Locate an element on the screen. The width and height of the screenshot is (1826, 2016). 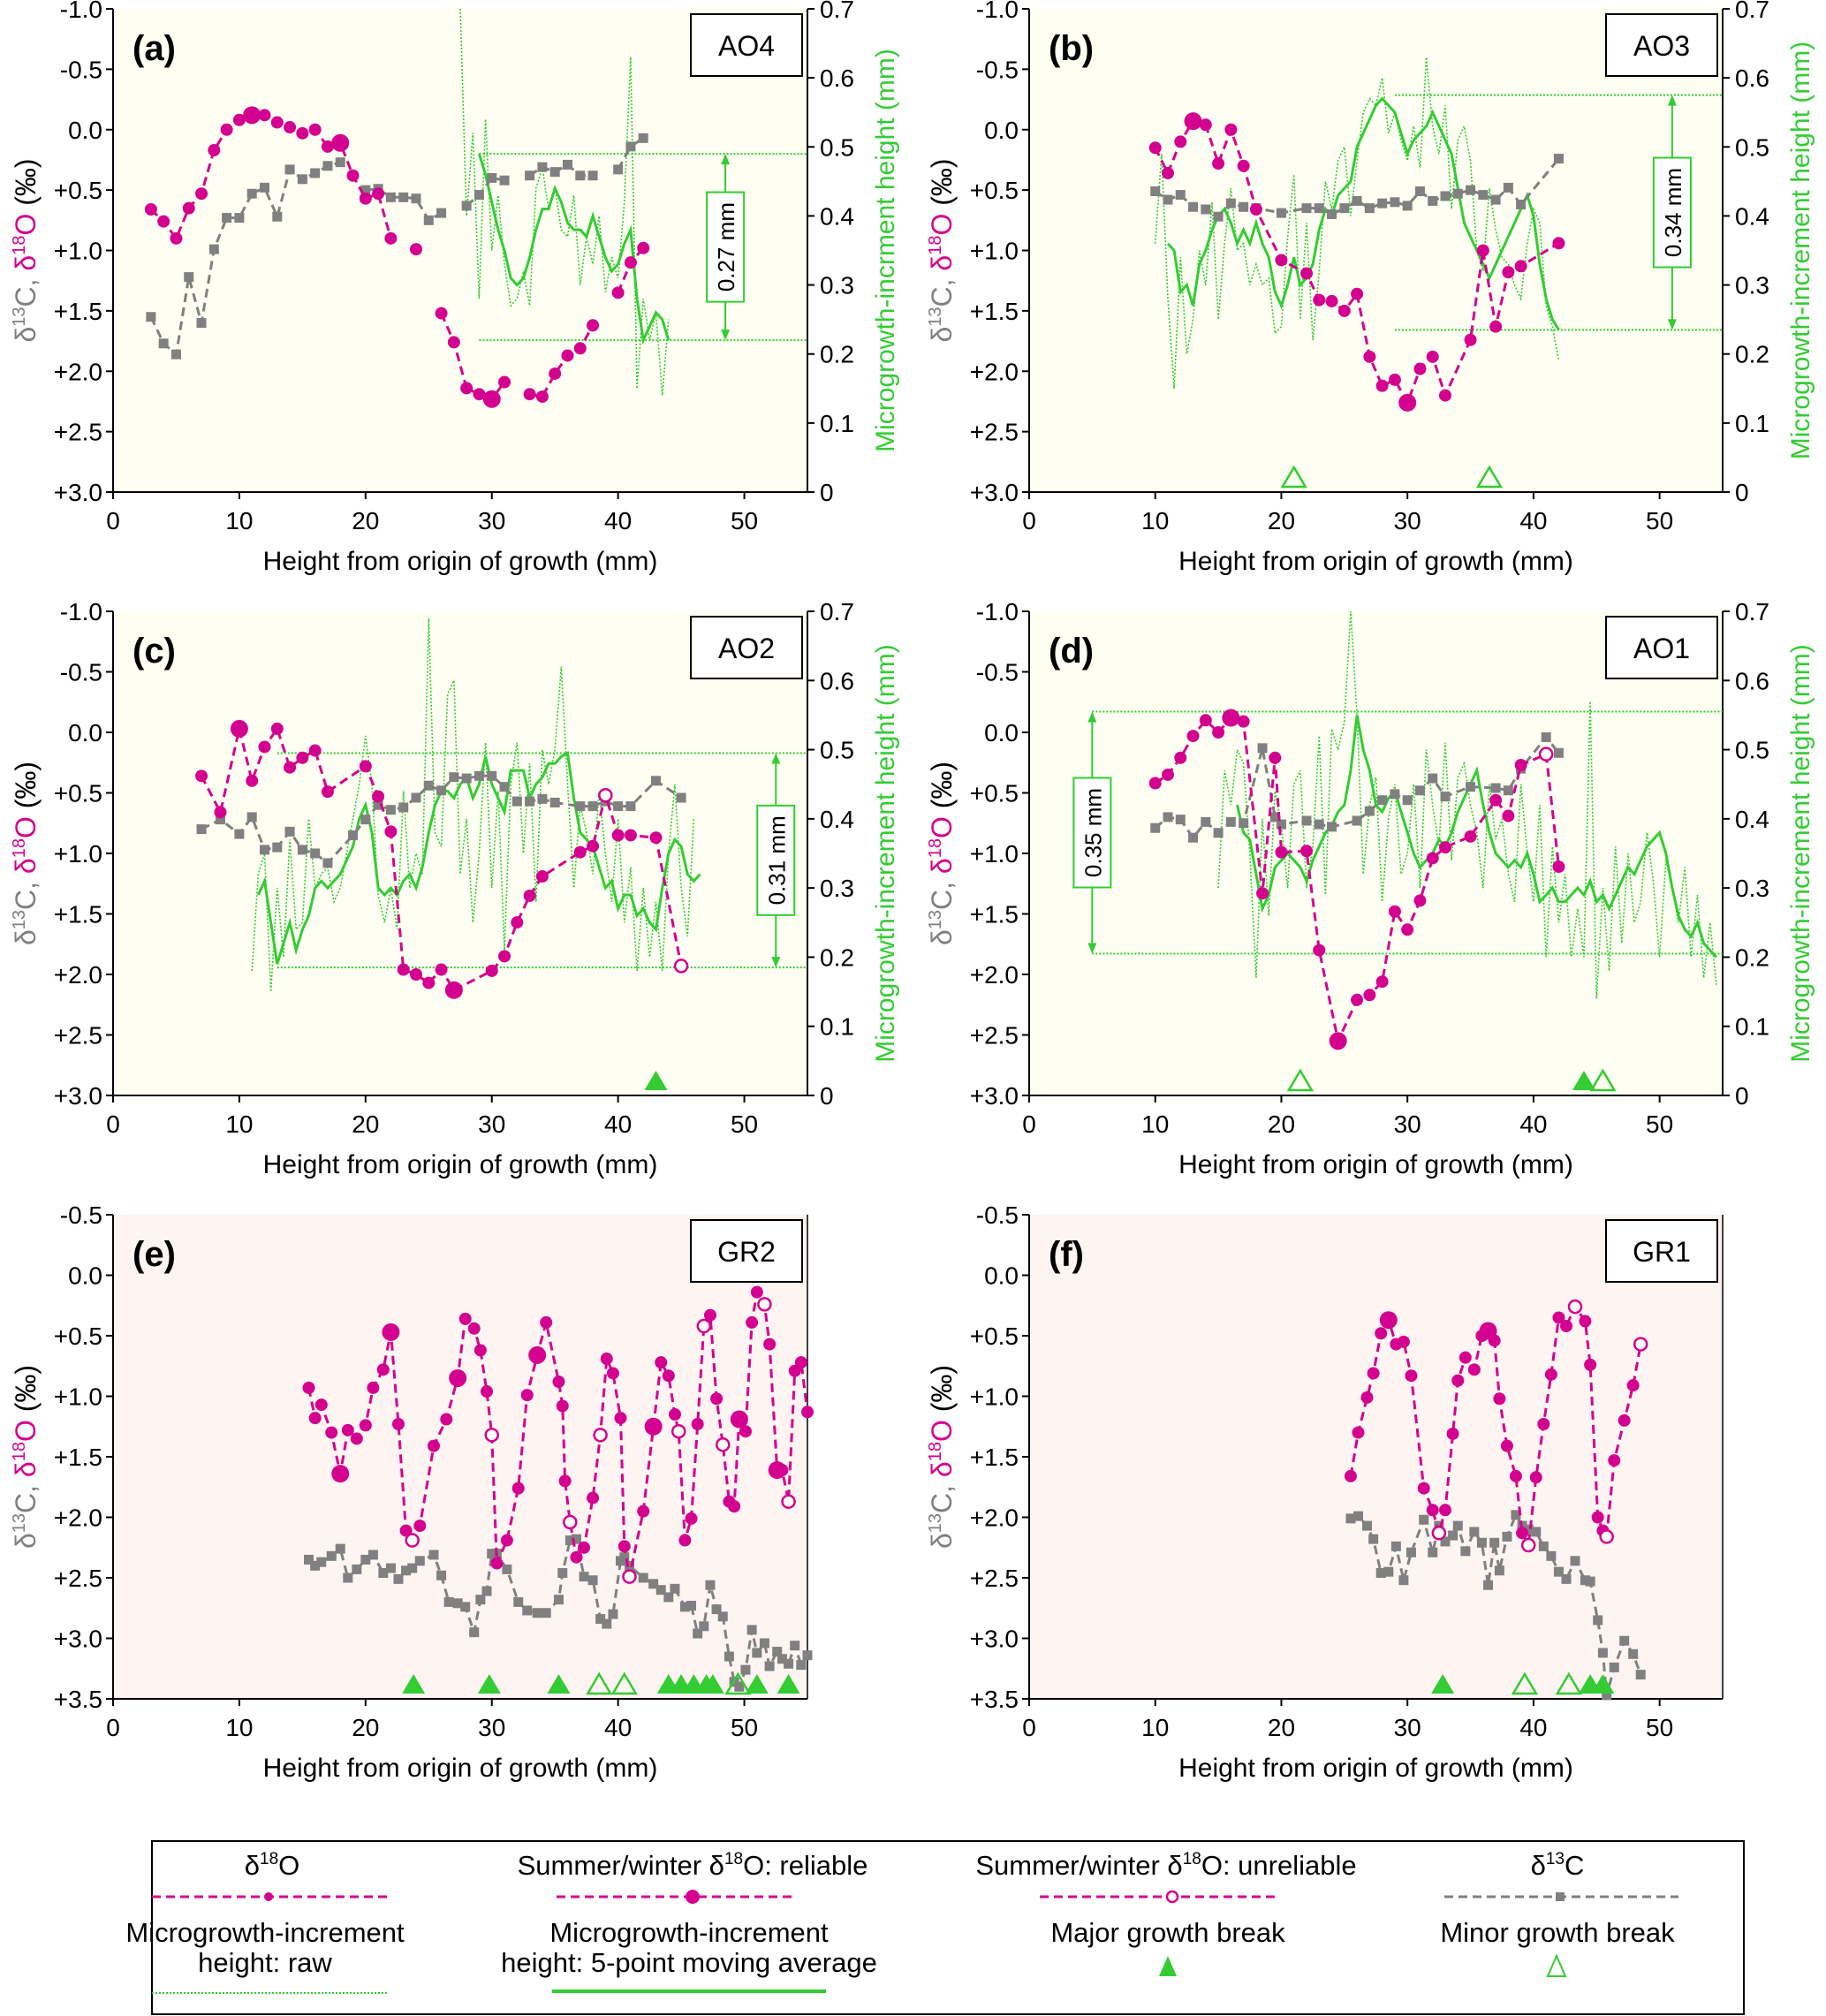
legend-swatch-d13c is located at coordinates (1561, 1896).